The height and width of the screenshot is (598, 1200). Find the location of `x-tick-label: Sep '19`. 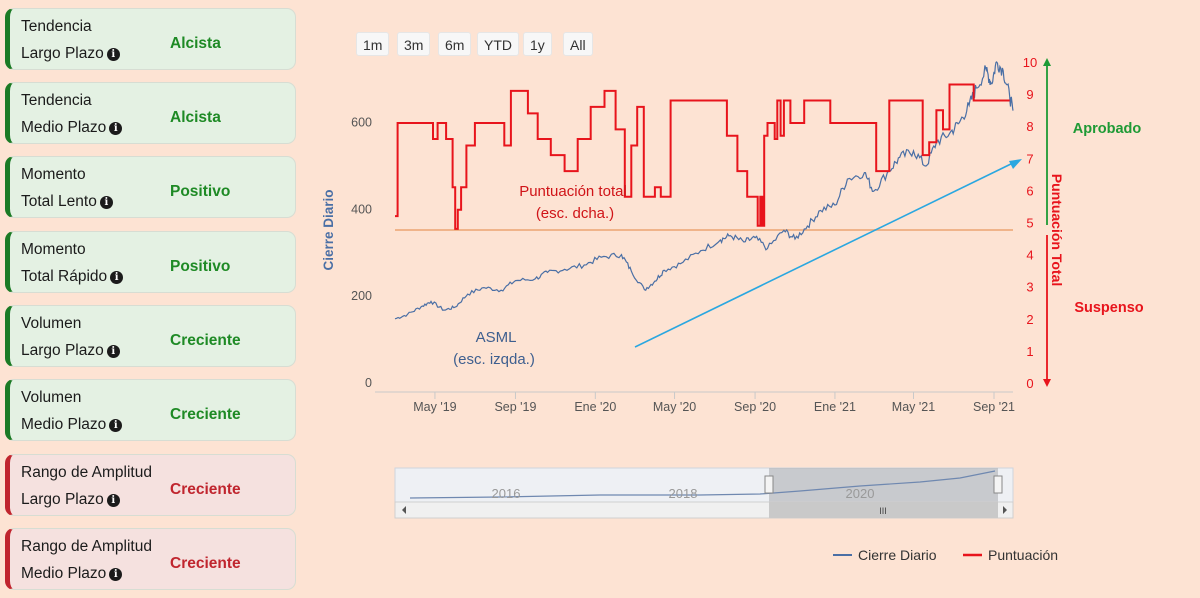

x-tick-label: Sep '19 is located at coordinates (515, 407).